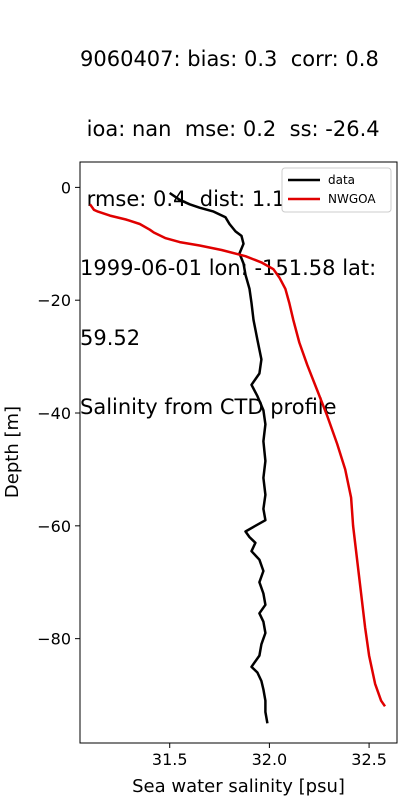 This screenshot has width=400, height=800. I want to click on title-line: 9060407: bias: 0.3 corr: 0.8, so click(229, 59).